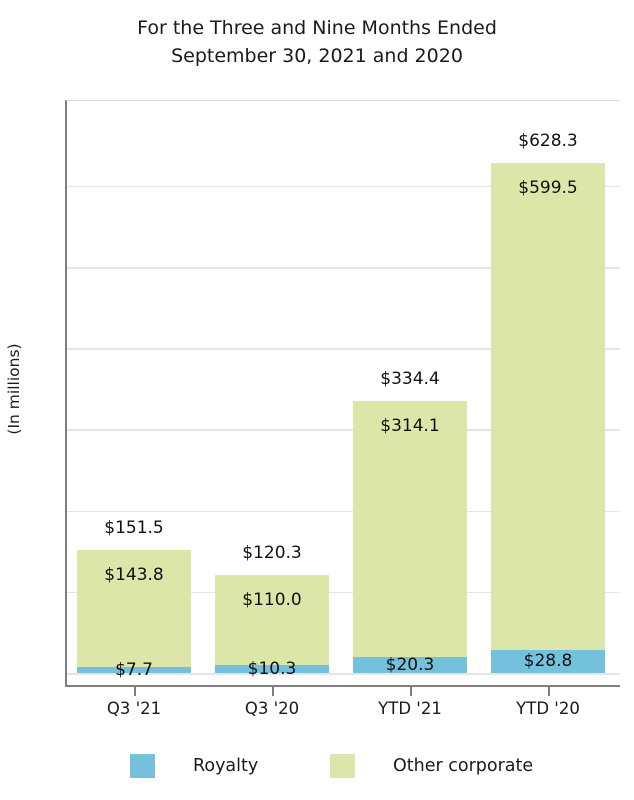  I want to click on legend-swatch-other-corporate, so click(342, 766).